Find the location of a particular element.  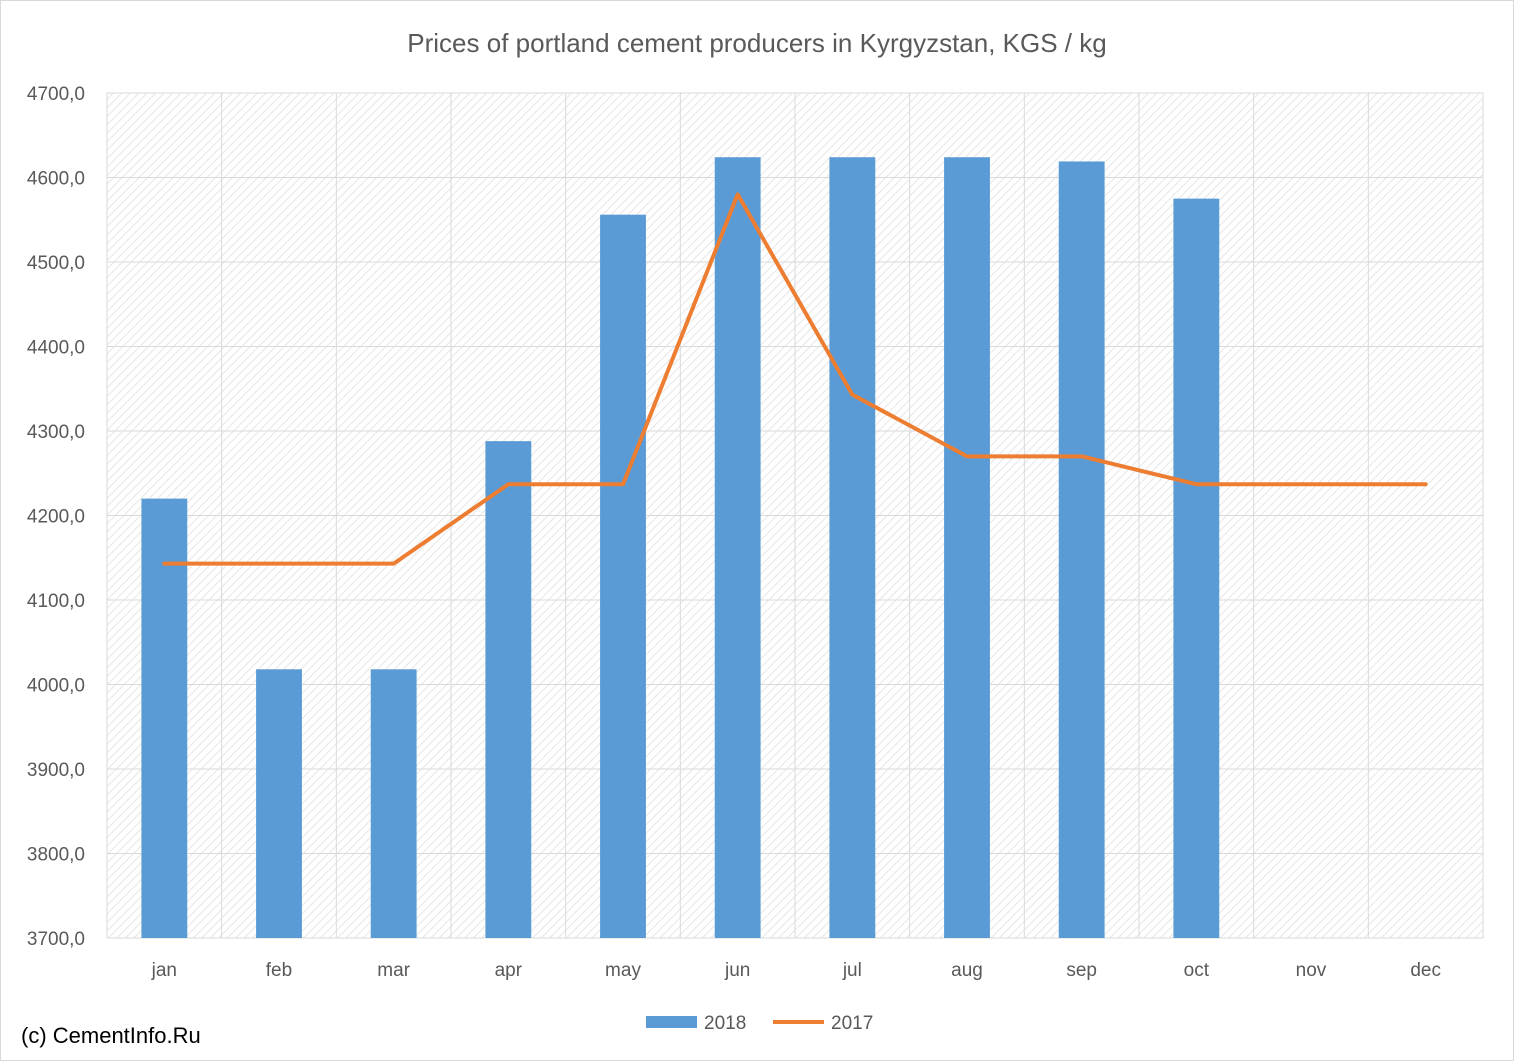

y-tick-label: 4100,0 is located at coordinates (56, 601).